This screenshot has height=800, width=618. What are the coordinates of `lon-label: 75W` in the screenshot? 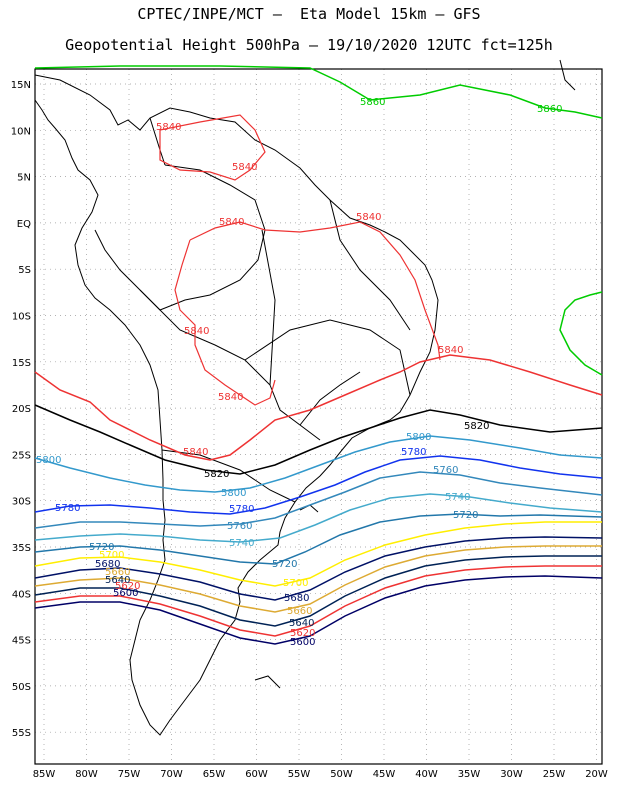 It's located at (129, 774).